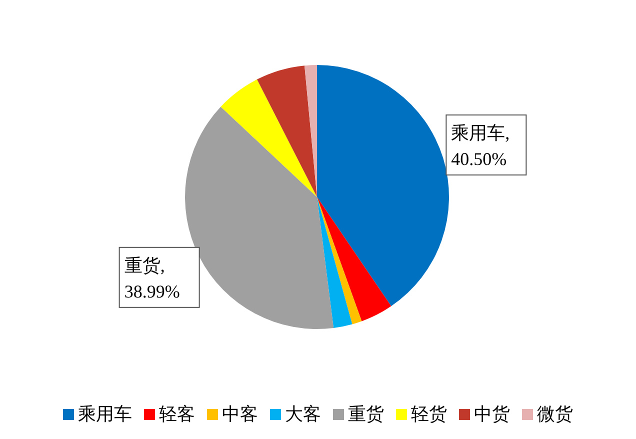 Image resolution: width=636 pixels, height=439 pixels. Describe the element at coordinates (177, 414) in the screenshot. I see `legend-label: 轻客` at that location.